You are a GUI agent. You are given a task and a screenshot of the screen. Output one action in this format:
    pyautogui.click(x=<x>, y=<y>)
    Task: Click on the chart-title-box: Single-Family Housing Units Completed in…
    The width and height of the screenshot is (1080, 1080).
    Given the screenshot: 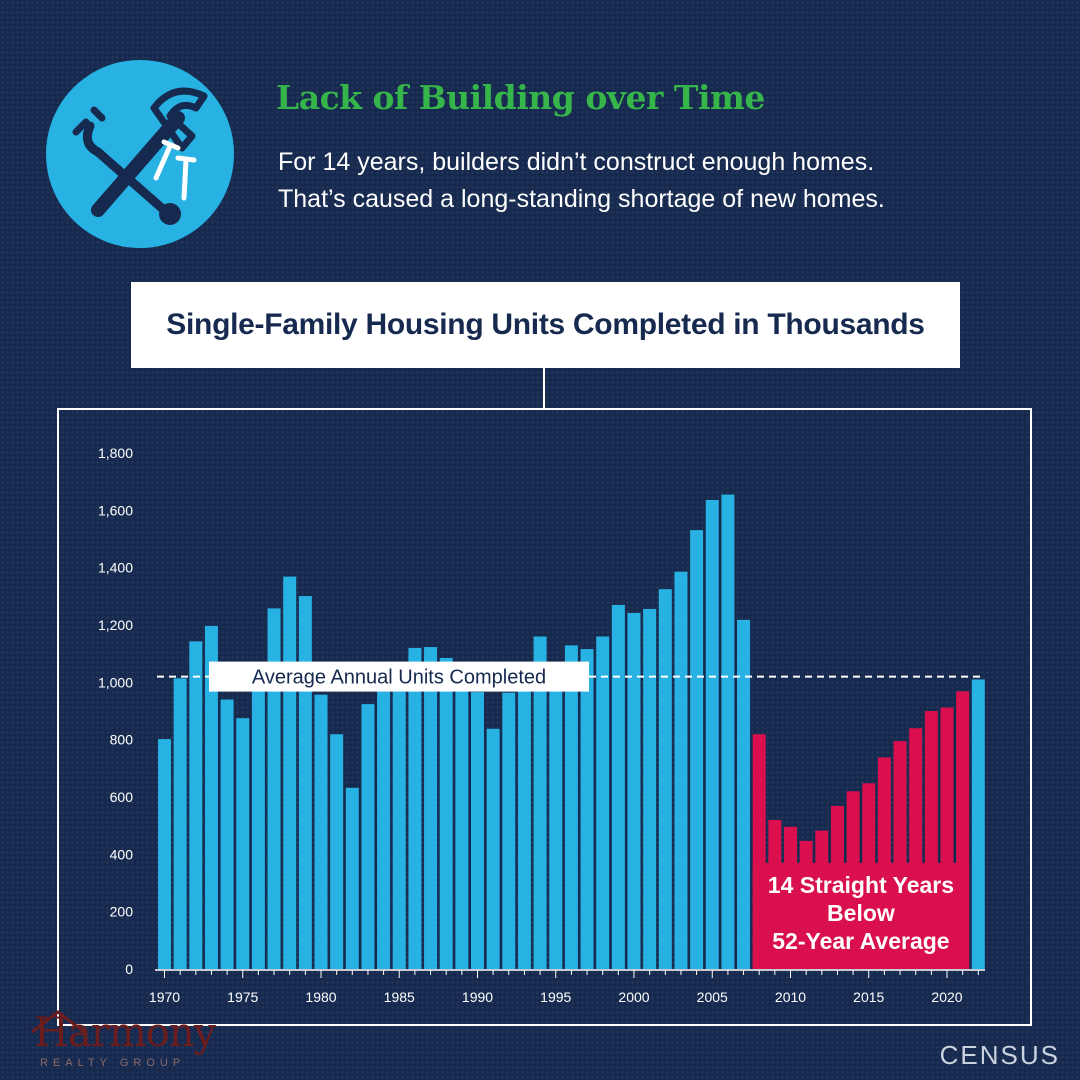 What is the action you would take?
    pyautogui.click(x=545, y=325)
    